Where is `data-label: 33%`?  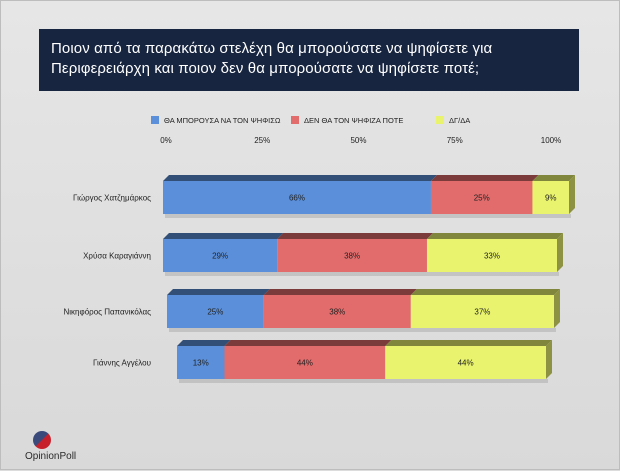
data-label: 33% is located at coordinates (492, 256).